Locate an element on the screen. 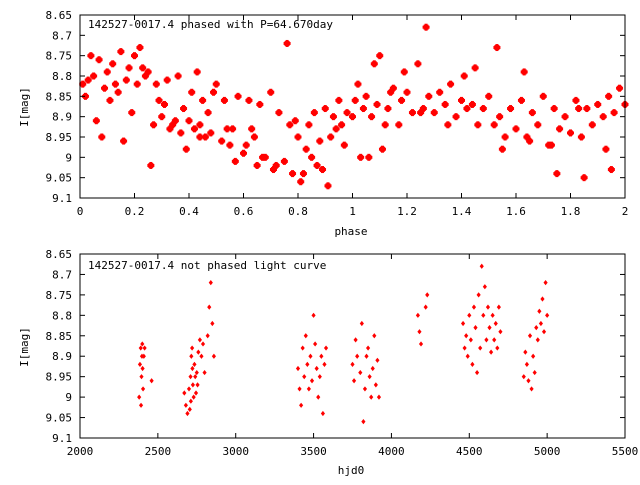 Image resolution: width=640 pixels, height=485 pixels. phased-x-tick-label: 0.6 is located at coordinates (244, 211).